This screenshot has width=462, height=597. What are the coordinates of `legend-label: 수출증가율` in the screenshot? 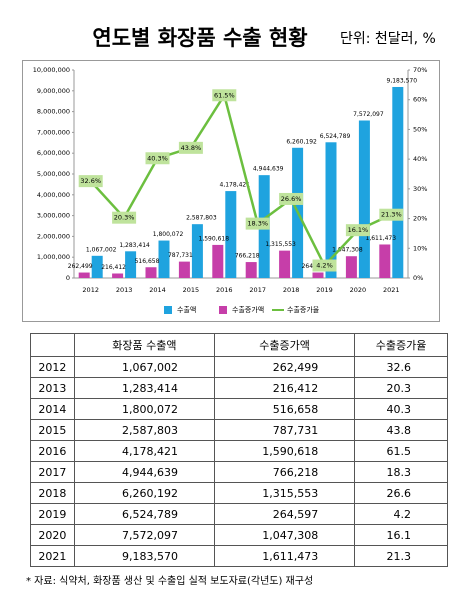 It's located at (303, 309).